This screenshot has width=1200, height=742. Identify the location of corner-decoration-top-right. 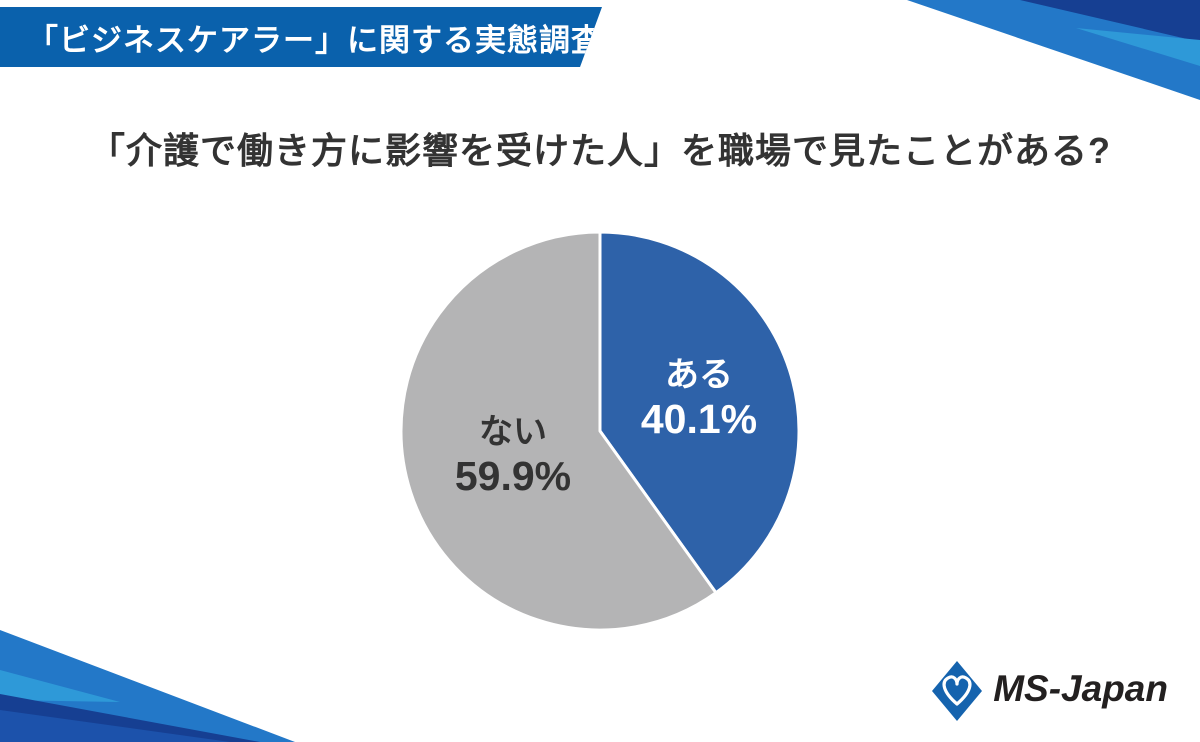
(1053, 50).